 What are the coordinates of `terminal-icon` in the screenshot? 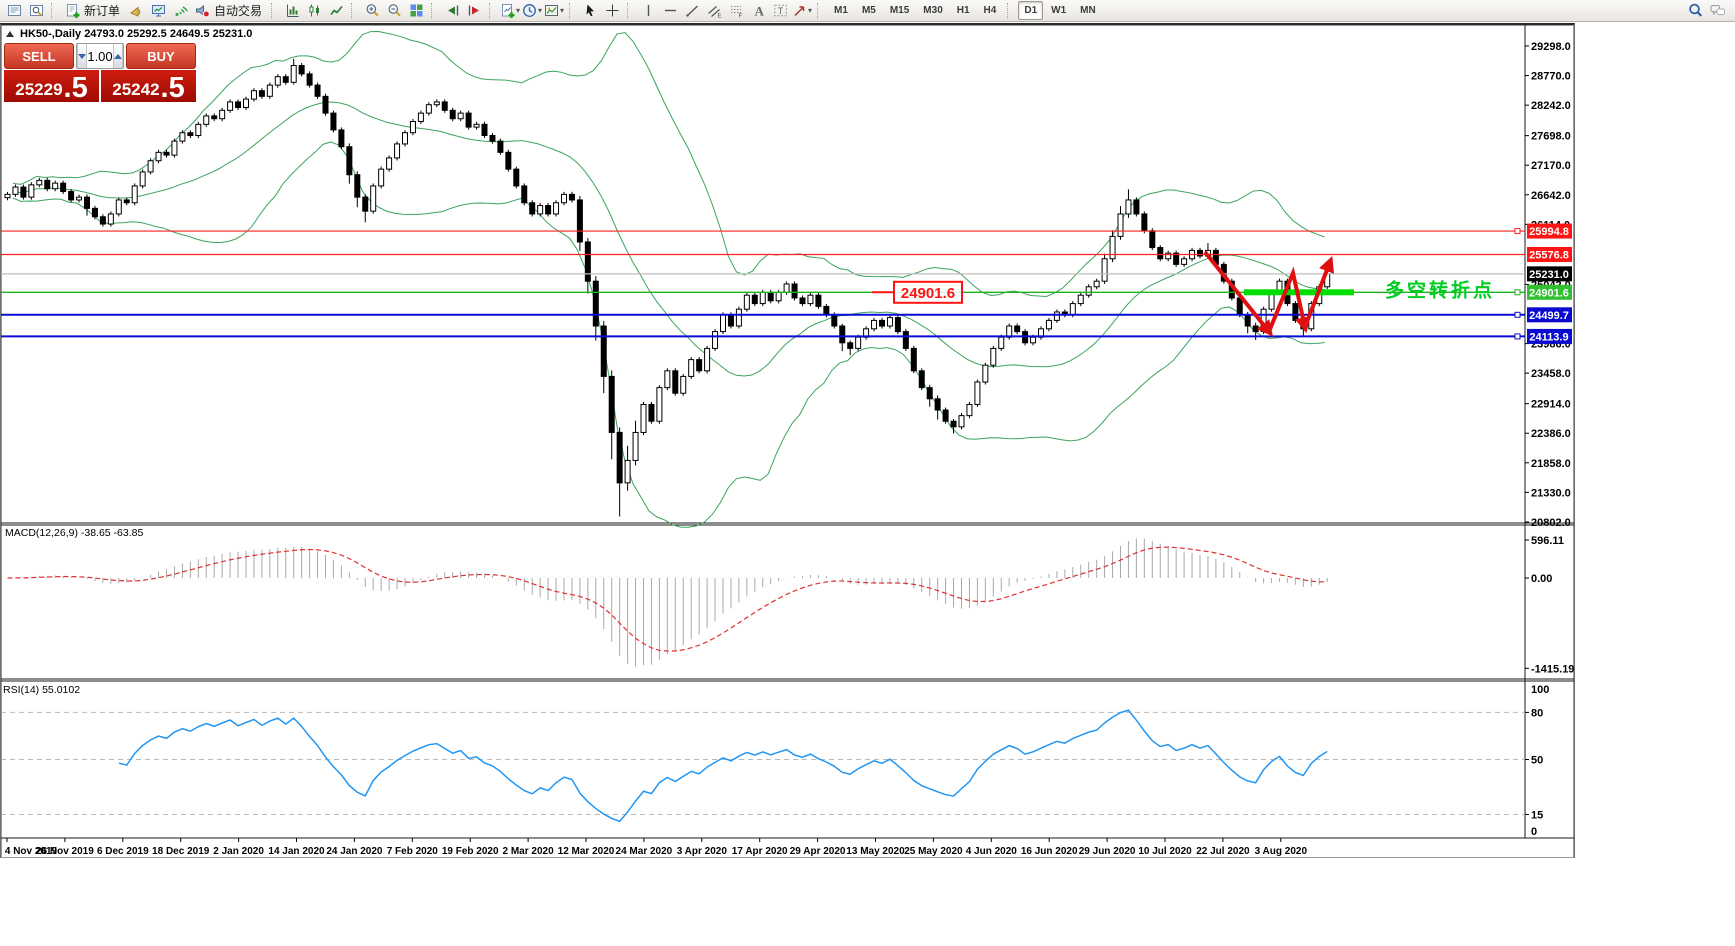 It's located at (158, 10).